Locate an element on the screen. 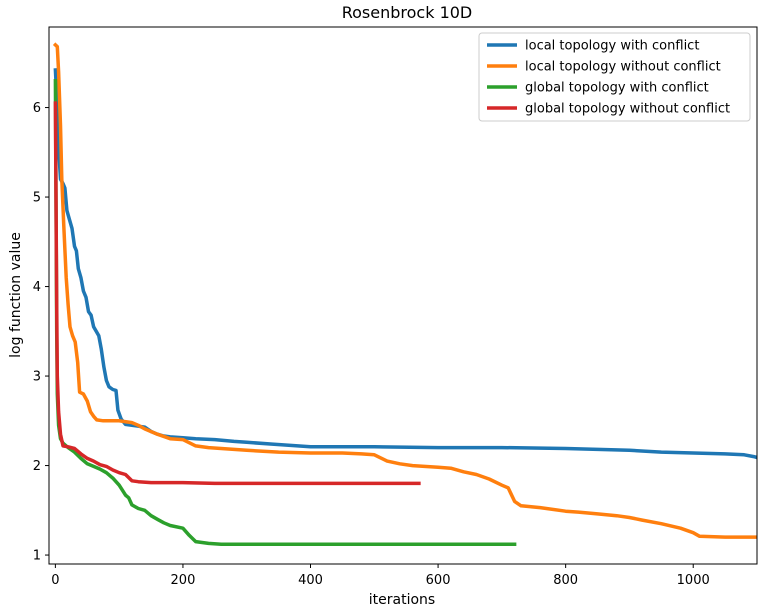  y-tick-label: 5 is located at coordinates (37, 198).